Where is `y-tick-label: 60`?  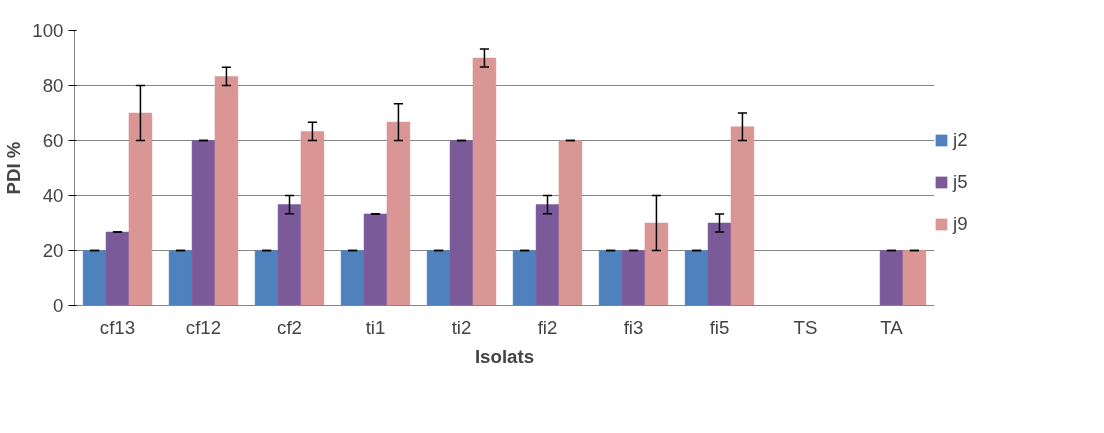
y-tick-label: 60 is located at coordinates (53, 140).